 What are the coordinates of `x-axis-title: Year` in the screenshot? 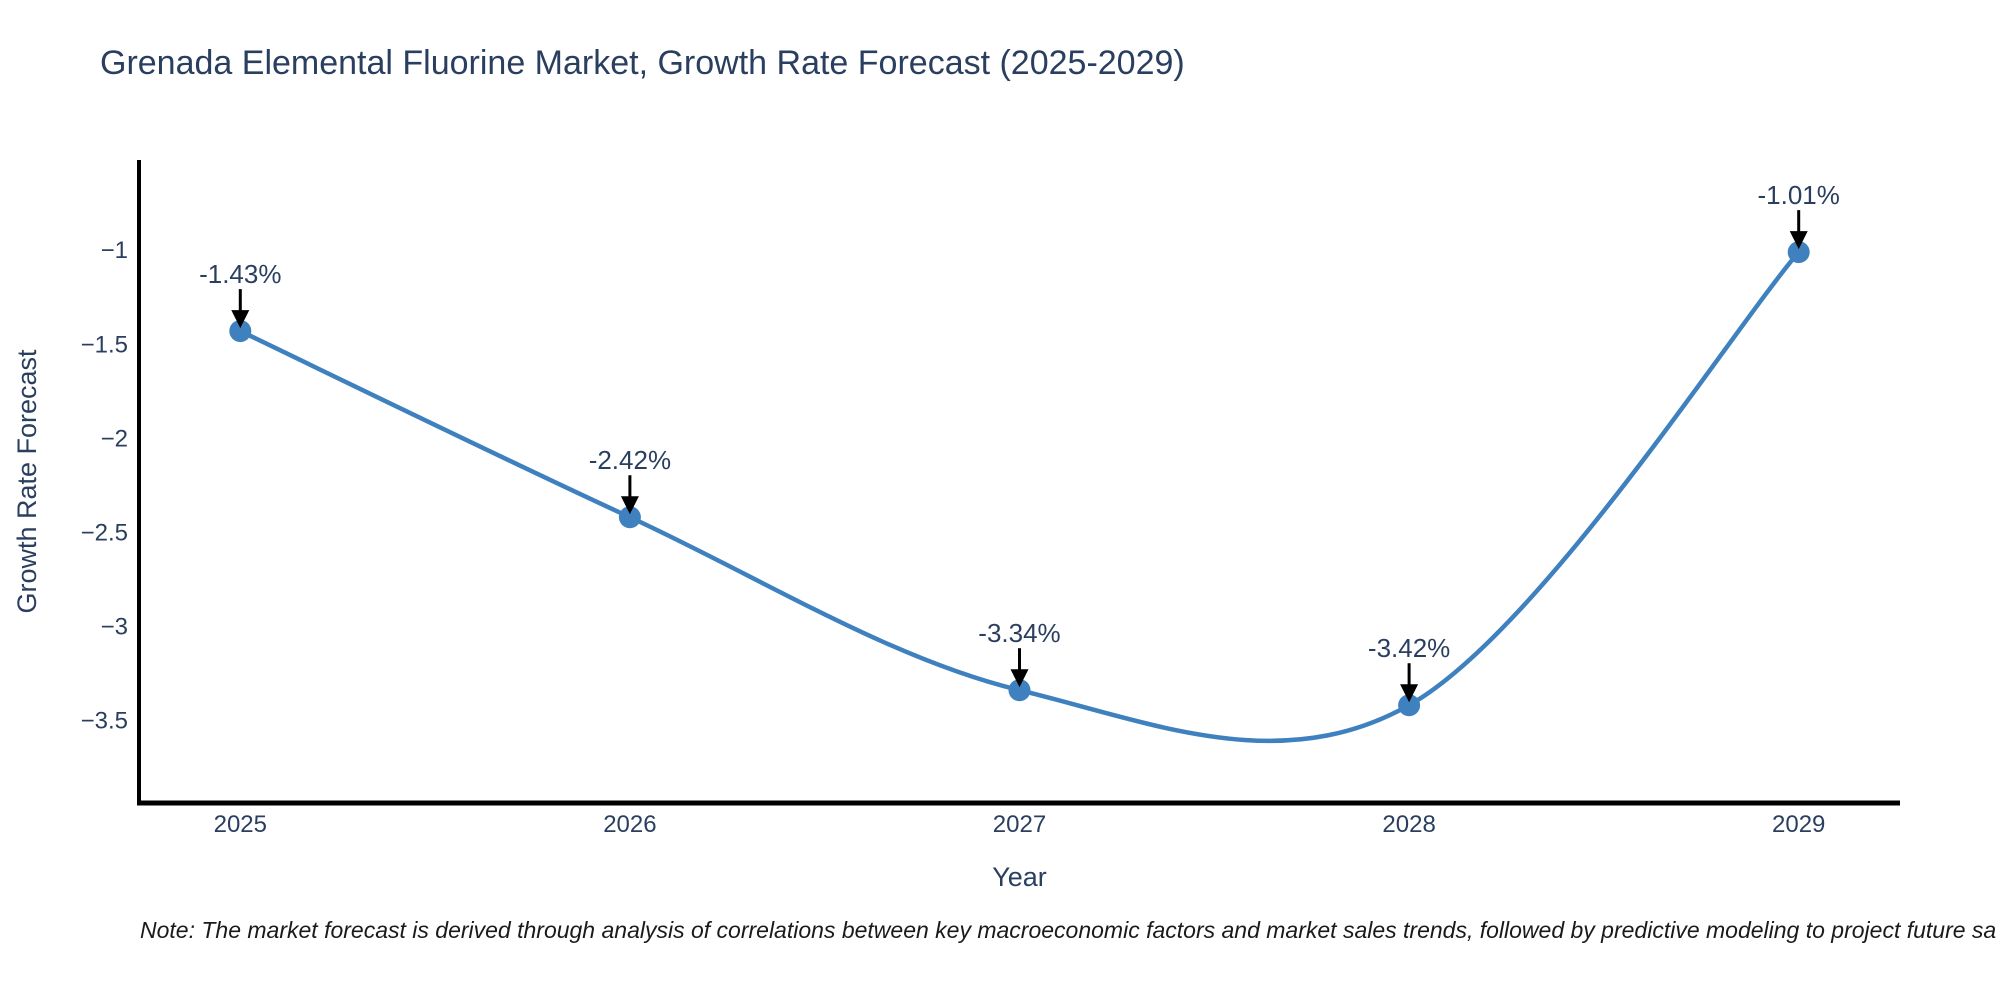 It's located at (1019, 877).